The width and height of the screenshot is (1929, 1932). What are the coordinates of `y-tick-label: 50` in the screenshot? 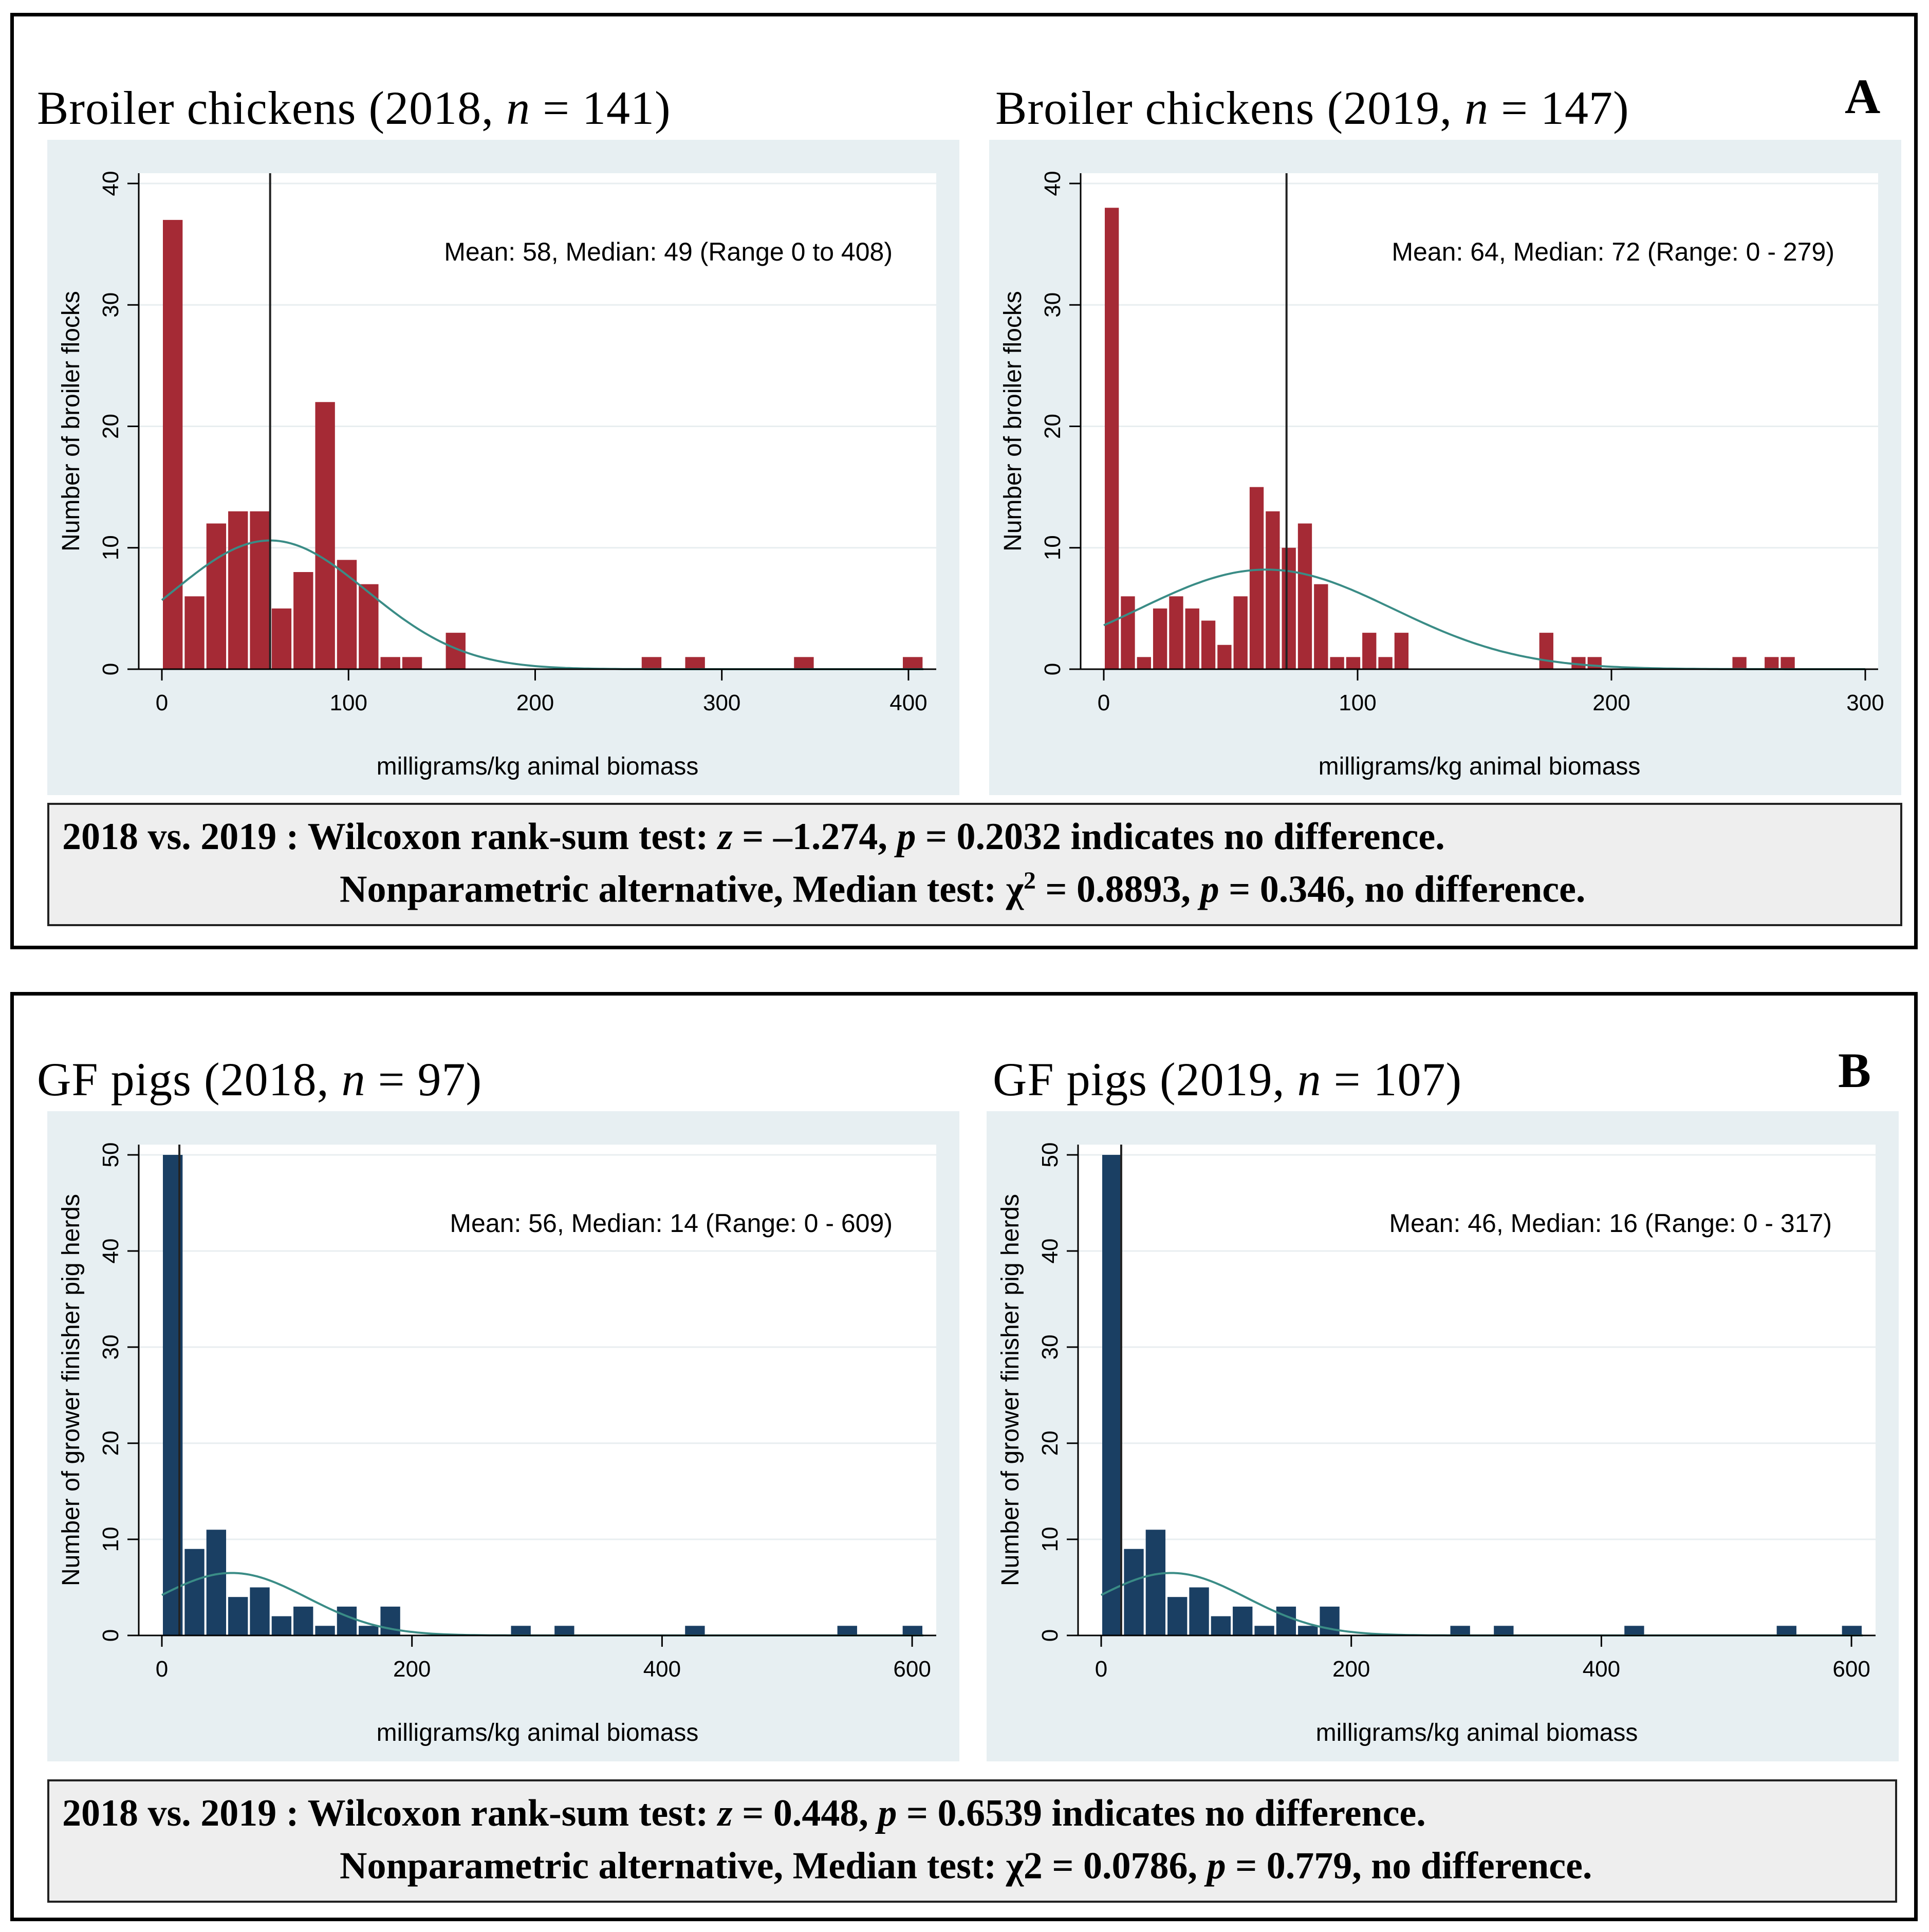 It's located at (110, 1155).